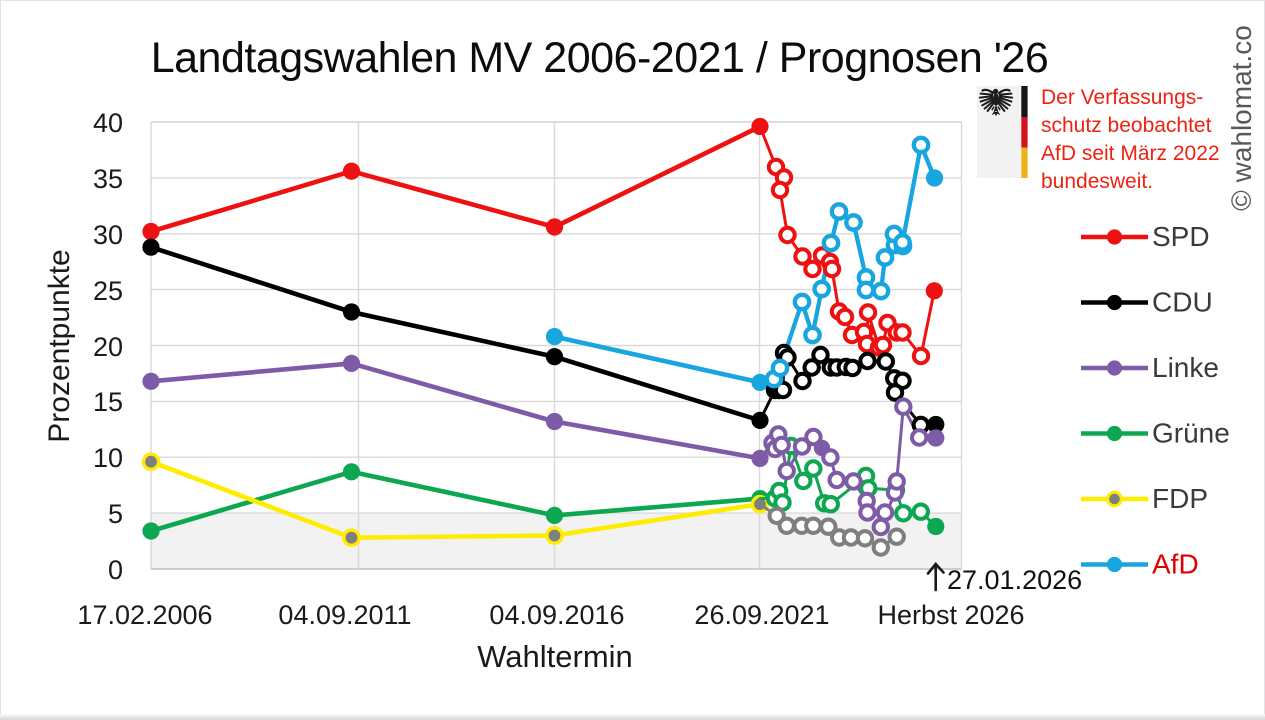 Image resolution: width=1265 pixels, height=720 pixels. Describe the element at coordinates (1185, 367) in the screenshot. I see `svg-text: Linke` at that location.